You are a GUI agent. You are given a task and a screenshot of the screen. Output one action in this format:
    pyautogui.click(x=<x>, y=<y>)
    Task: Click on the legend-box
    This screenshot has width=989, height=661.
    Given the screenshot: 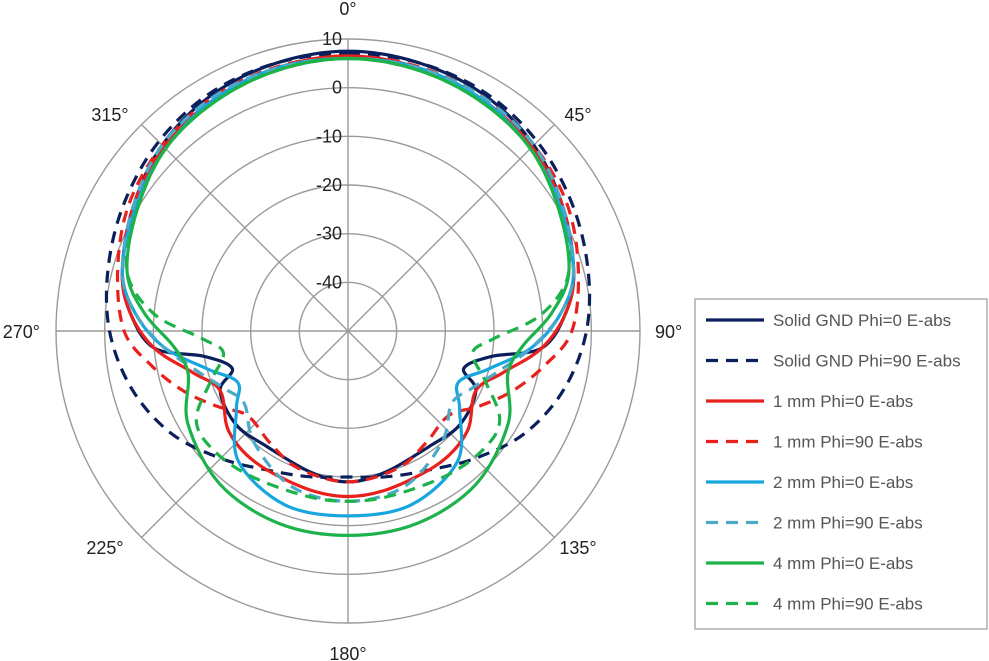 What is the action you would take?
    pyautogui.click(x=841, y=464)
    